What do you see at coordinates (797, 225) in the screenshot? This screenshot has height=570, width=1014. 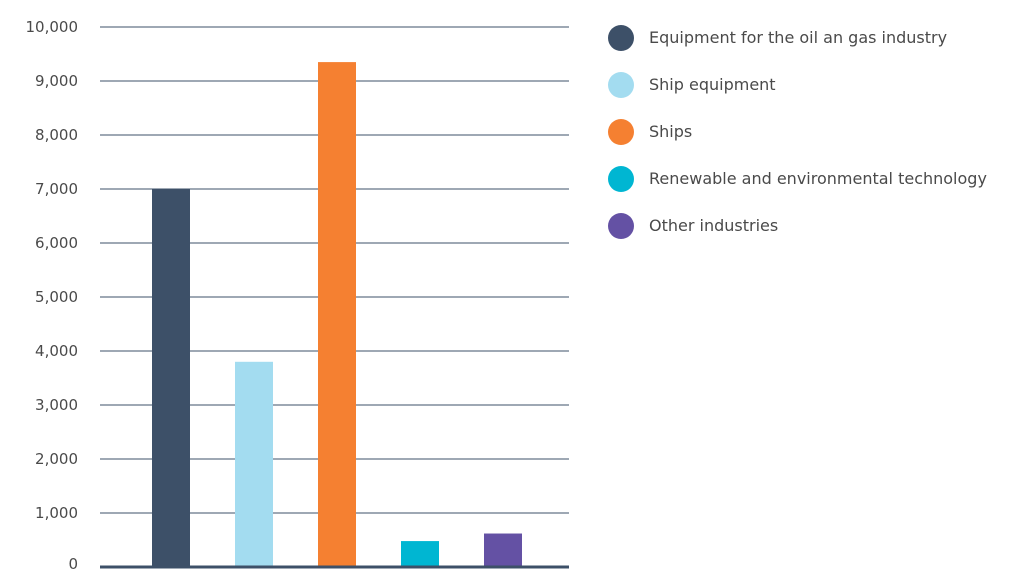 I see `legend-item: Other industries` at bounding box center [797, 225].